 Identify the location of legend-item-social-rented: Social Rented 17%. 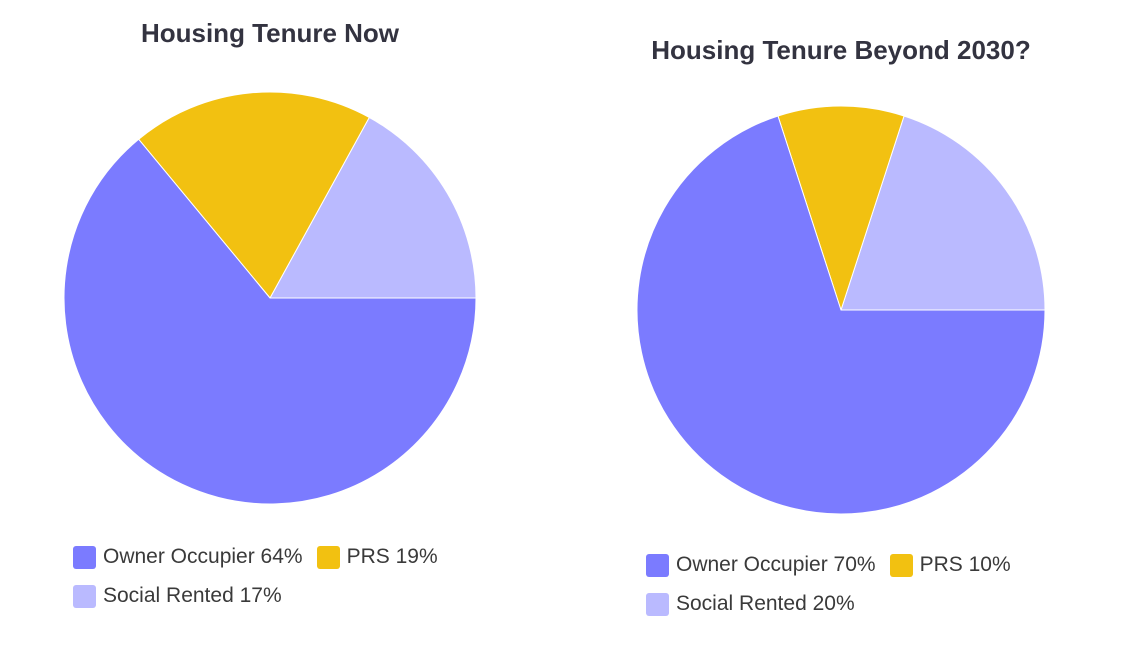
(177, 596).